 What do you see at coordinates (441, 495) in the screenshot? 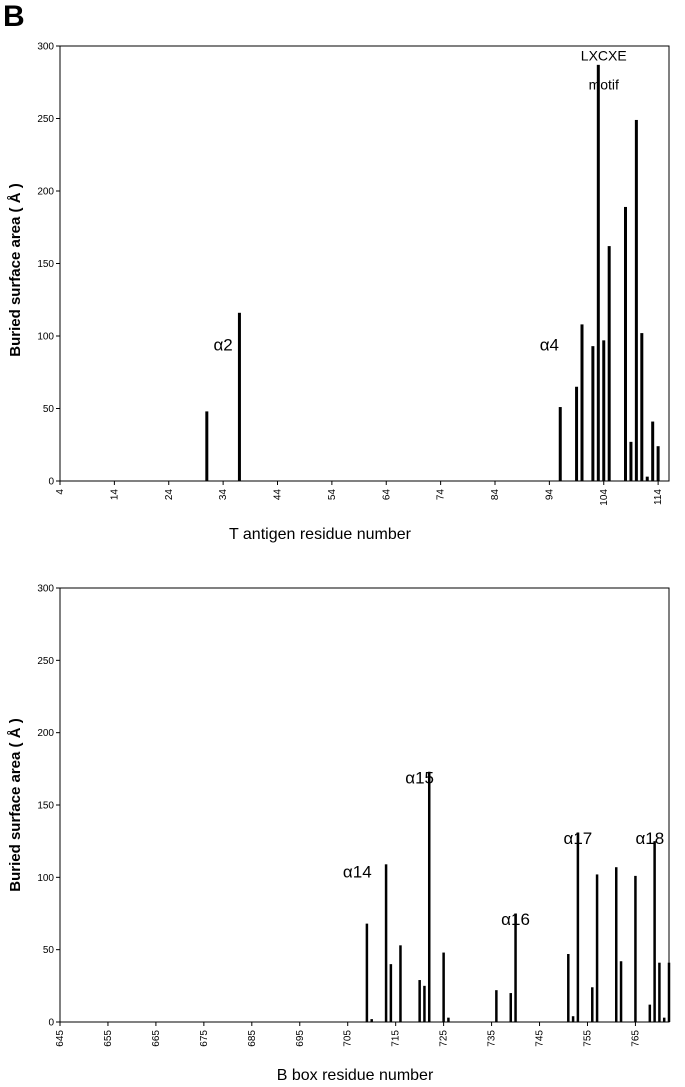
I see `x-tick-label: 74` at bounding box center [441, 495].